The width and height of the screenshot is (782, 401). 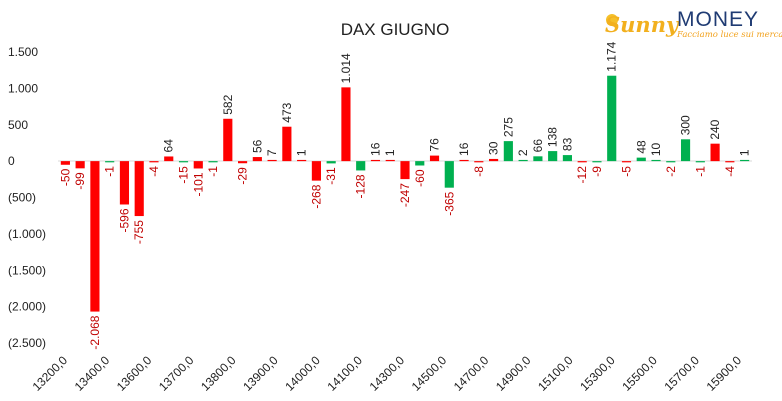 What do you see at coordinates (681, 373) in the screenshot?
I see `x-tick-label: 15700,0` at bounding box center [681, 373].